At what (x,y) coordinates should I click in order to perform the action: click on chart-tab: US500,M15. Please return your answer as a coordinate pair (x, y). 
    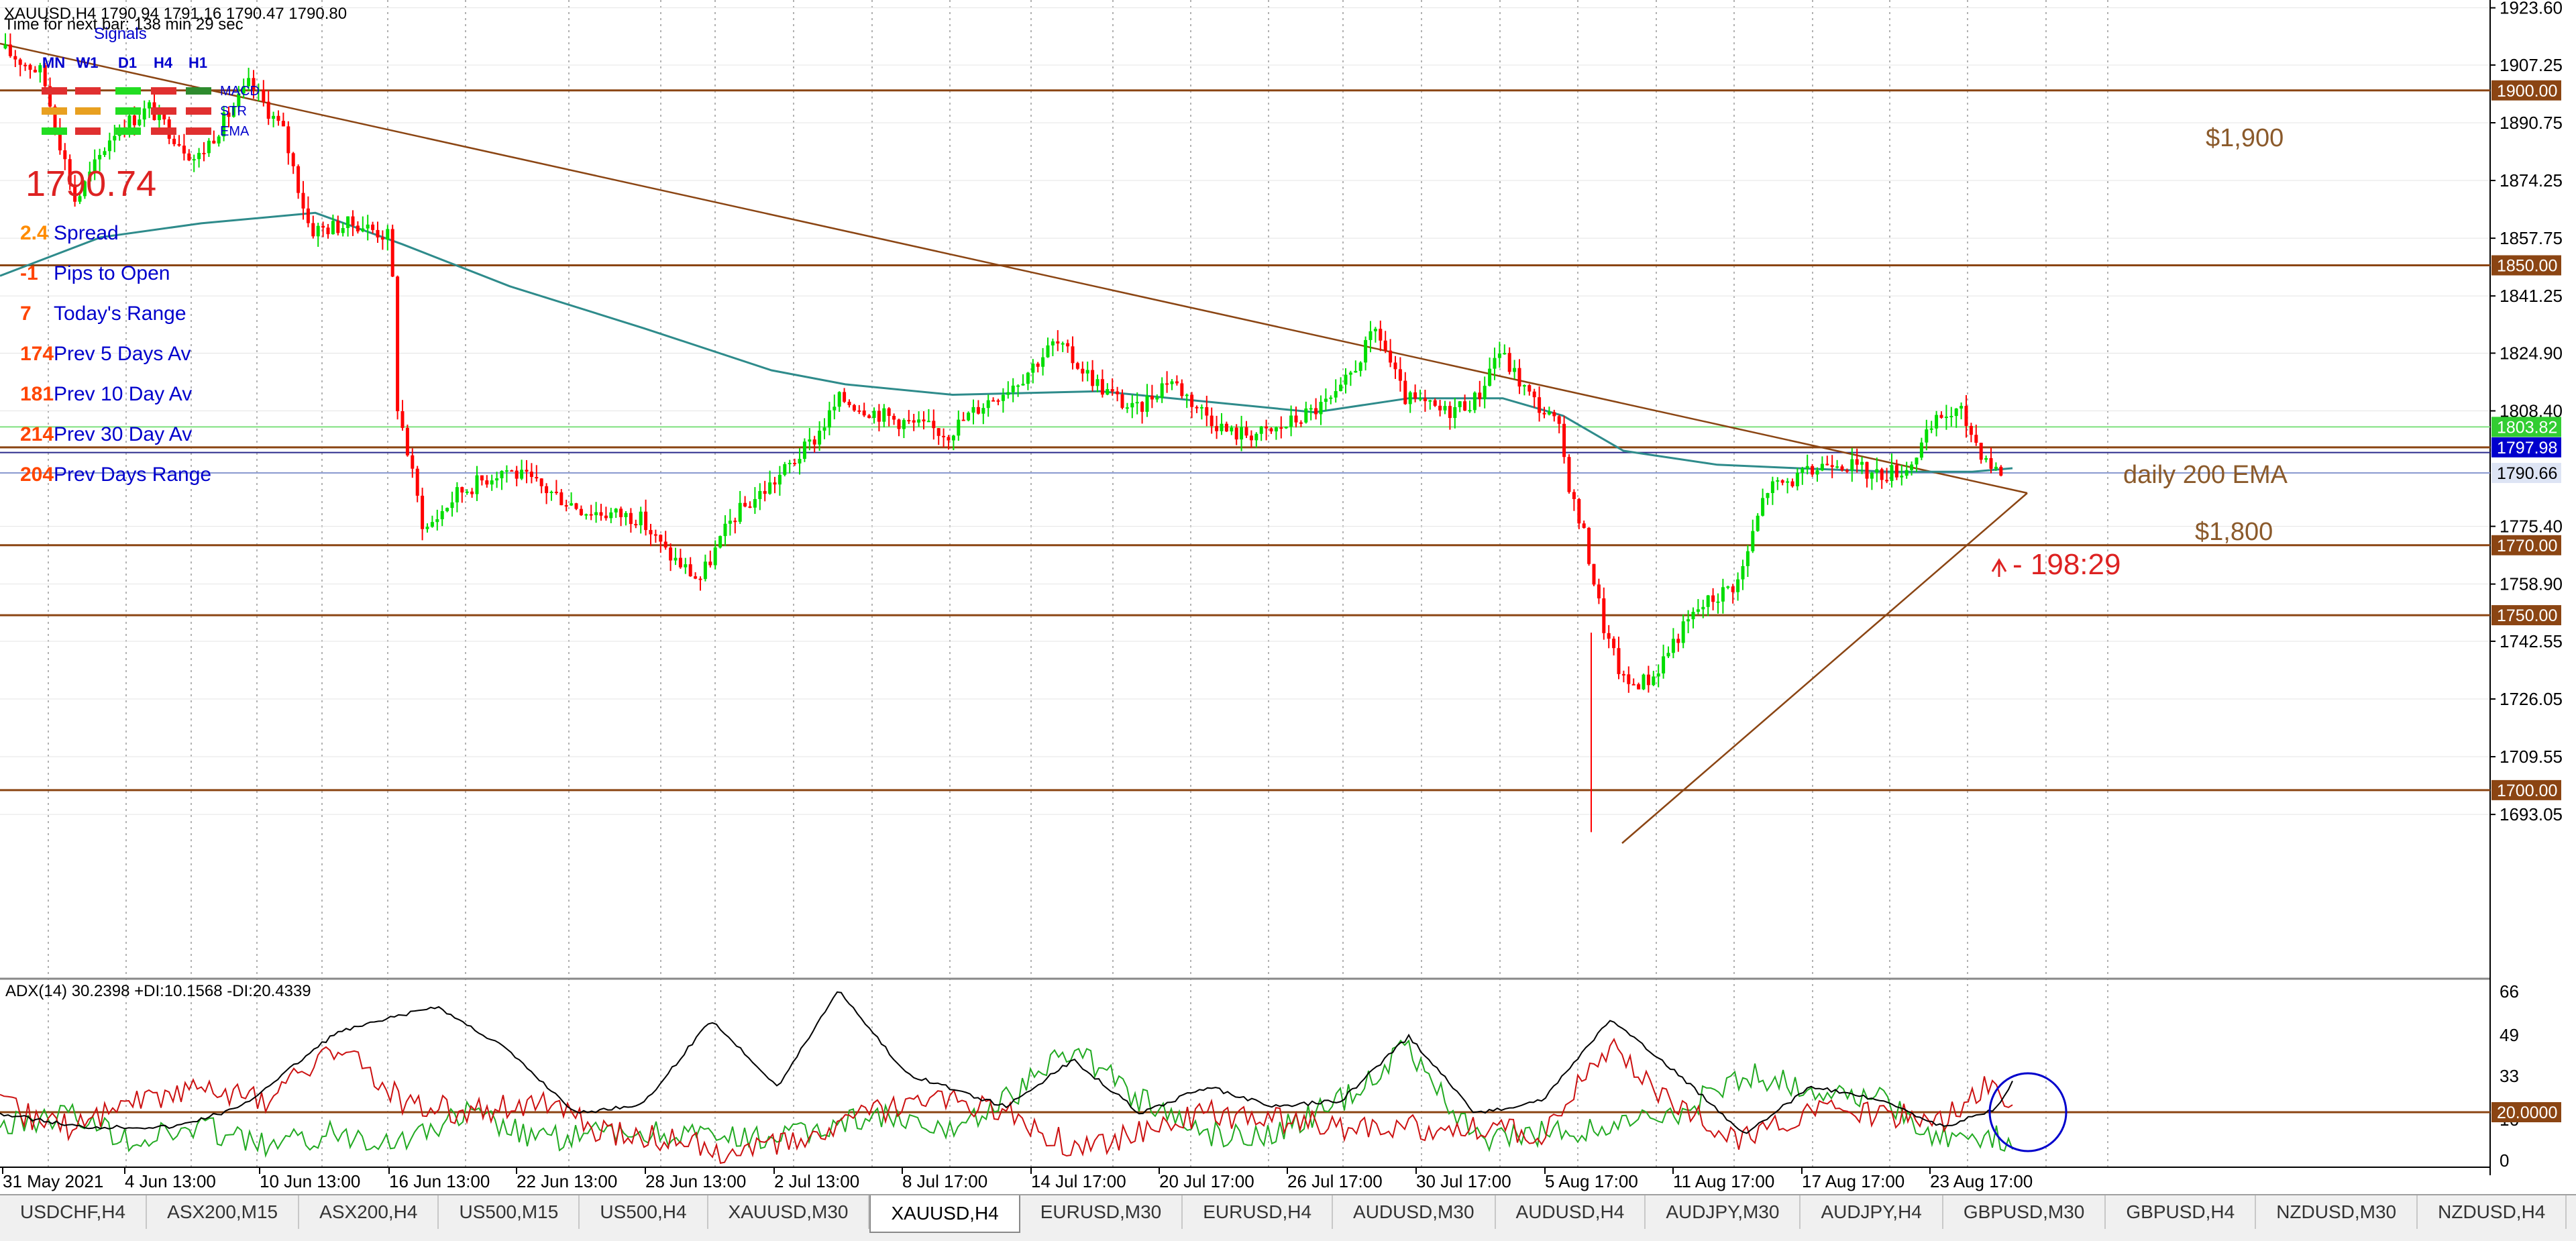
    Looking at the image, I should click on (509, 1212).